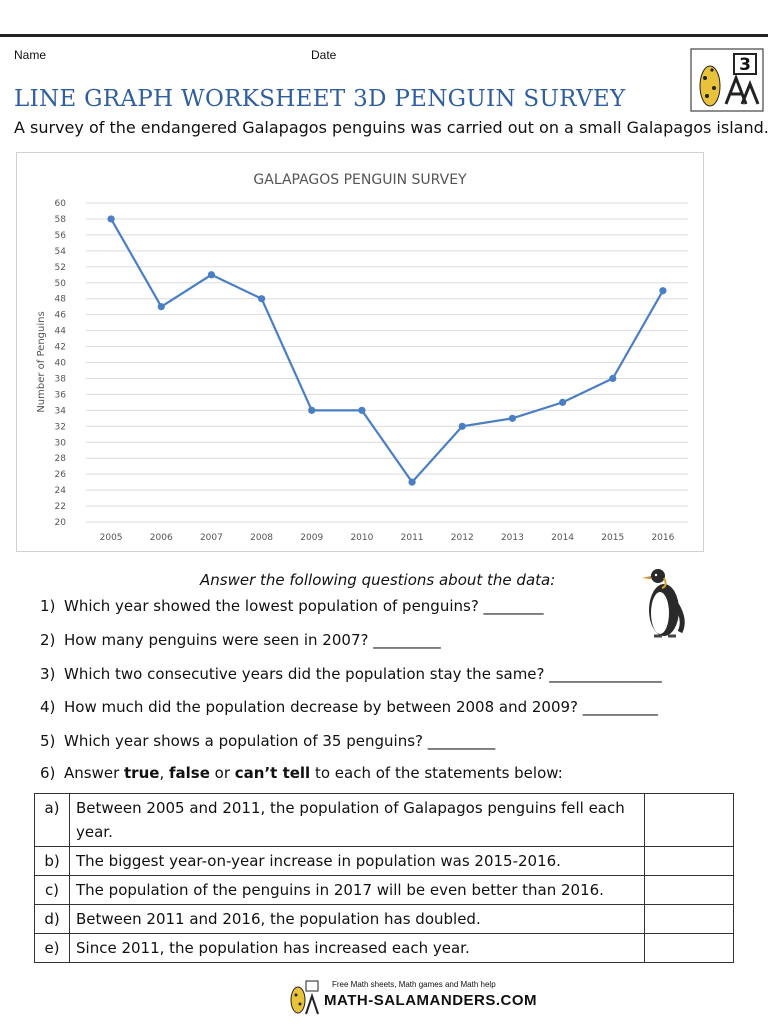 Image resolution: width=768 pixels, height=1024 pixels. Describe the element at coordinates (311, 538) in the screenshot. I see `x-tick-label: 2009` at that location.